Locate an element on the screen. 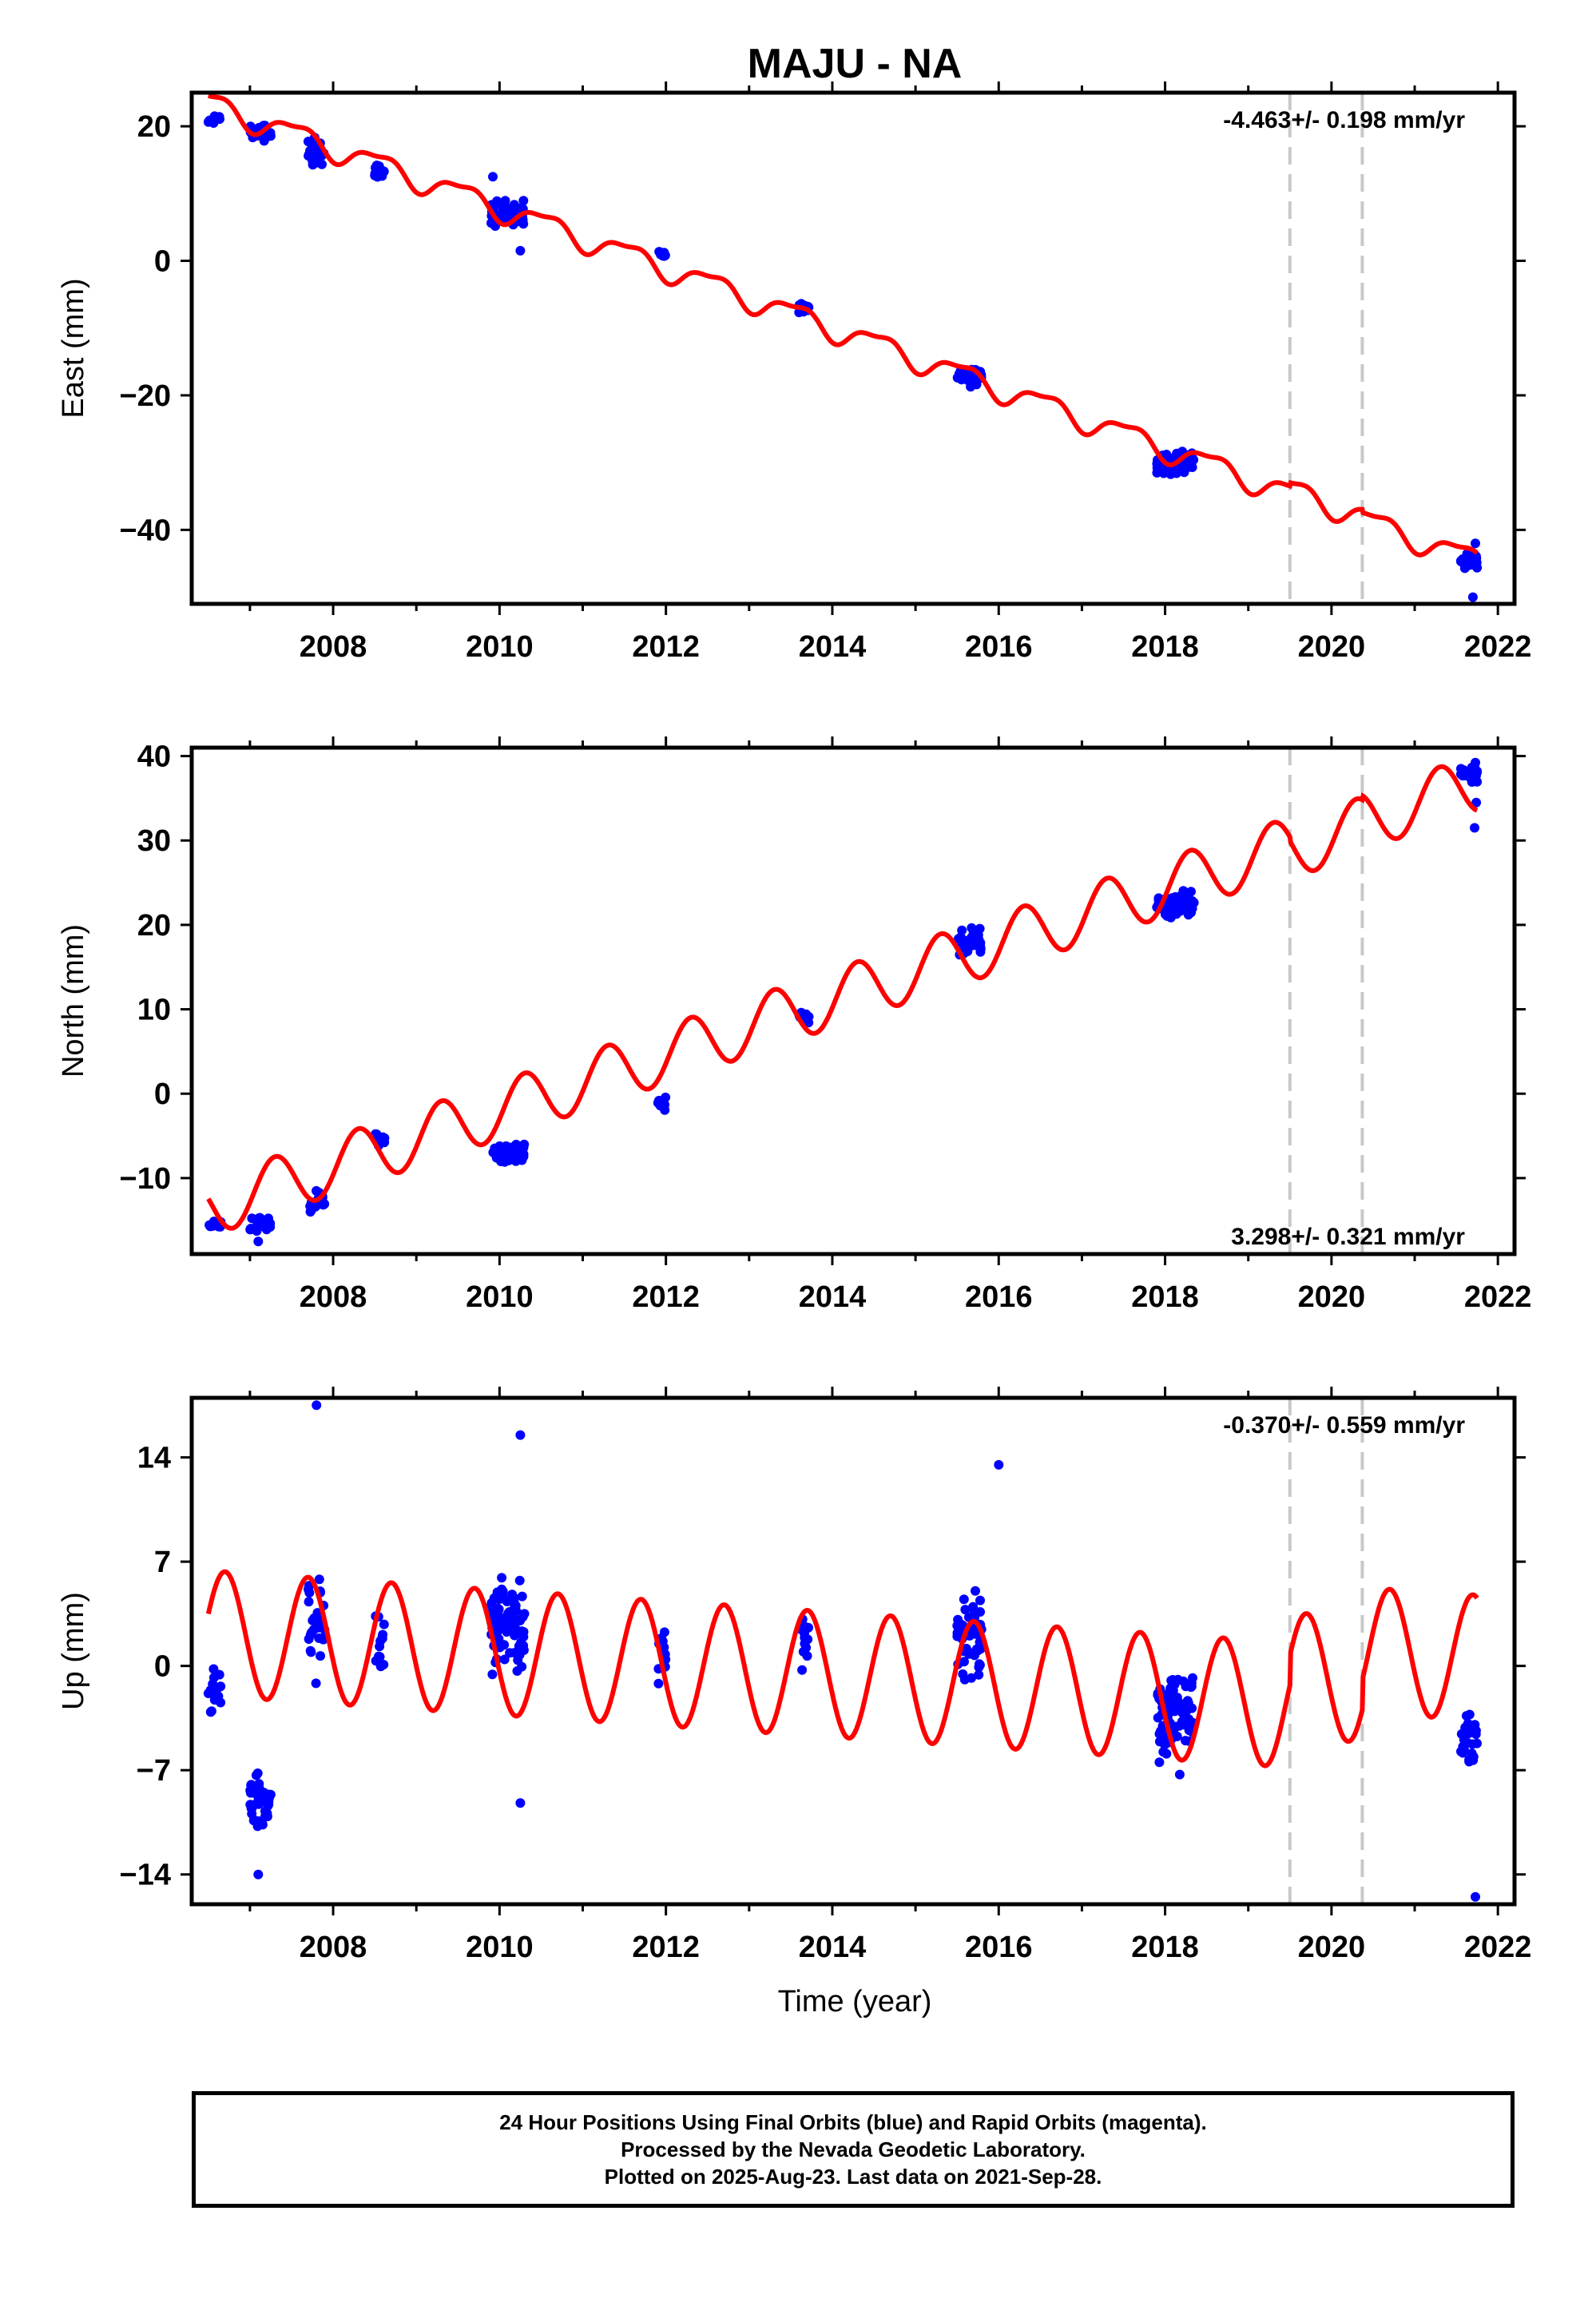  y-tick-label: −10 is located at coordinates (145, 1179).